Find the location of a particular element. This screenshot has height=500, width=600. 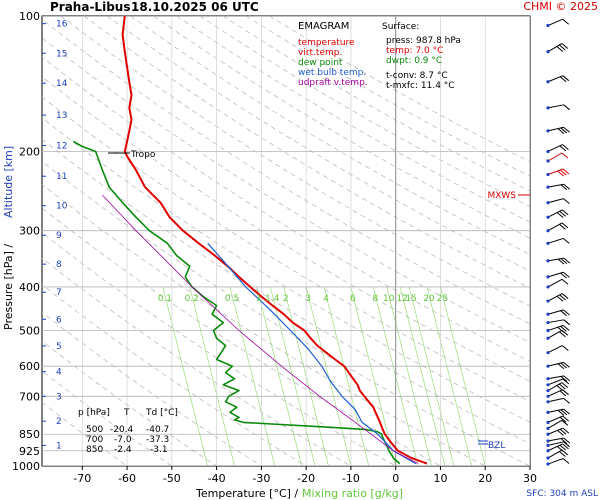

altitude-tick-label: 4 is located at coordinates (59, 373).